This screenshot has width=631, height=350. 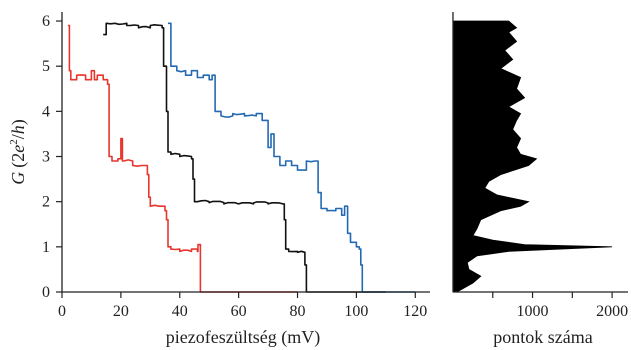 What do you see at coordinates (239, 311) in the screenshot?
I see `x-tick-label: 60` at bounding box center [239, 311].